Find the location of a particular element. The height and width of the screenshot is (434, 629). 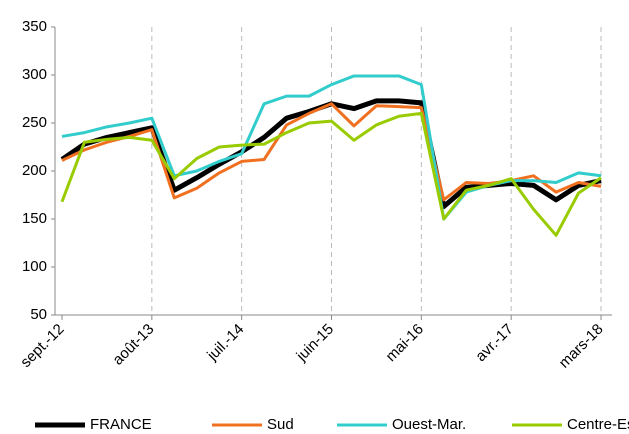

y-tick-label: 300 is located at coordinates (34, 74).